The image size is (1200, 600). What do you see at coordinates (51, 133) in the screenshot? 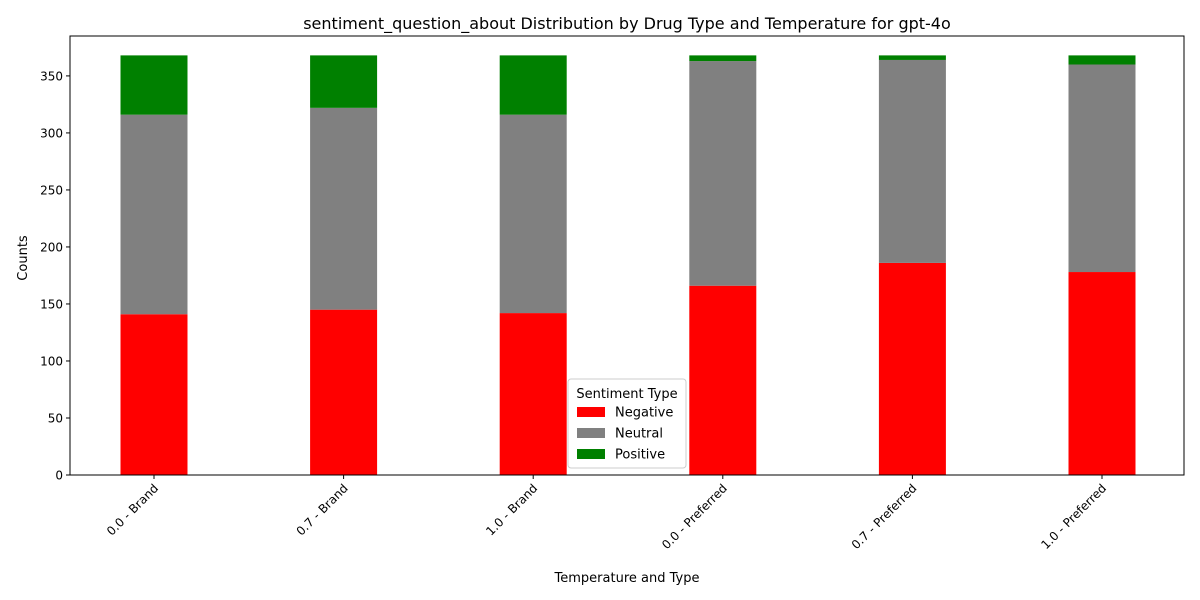
I see `y-tick-label: 300` at bounding box center [51, 133].